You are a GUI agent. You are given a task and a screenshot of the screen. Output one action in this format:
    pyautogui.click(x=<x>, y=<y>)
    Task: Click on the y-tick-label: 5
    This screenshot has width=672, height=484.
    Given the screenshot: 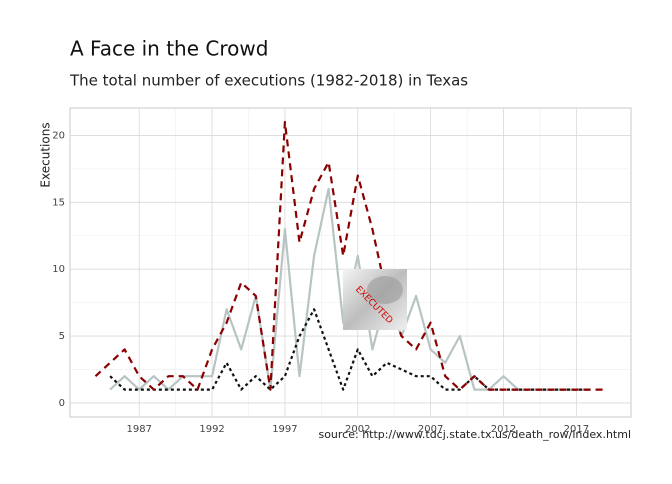 What is the action you would take?
    pyautogui.click(x=62, y=336)
    